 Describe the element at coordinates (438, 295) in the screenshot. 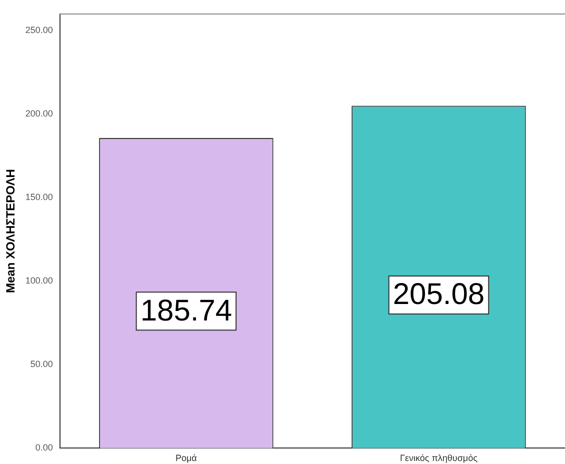

I see `data-label: 205.08` at that location.